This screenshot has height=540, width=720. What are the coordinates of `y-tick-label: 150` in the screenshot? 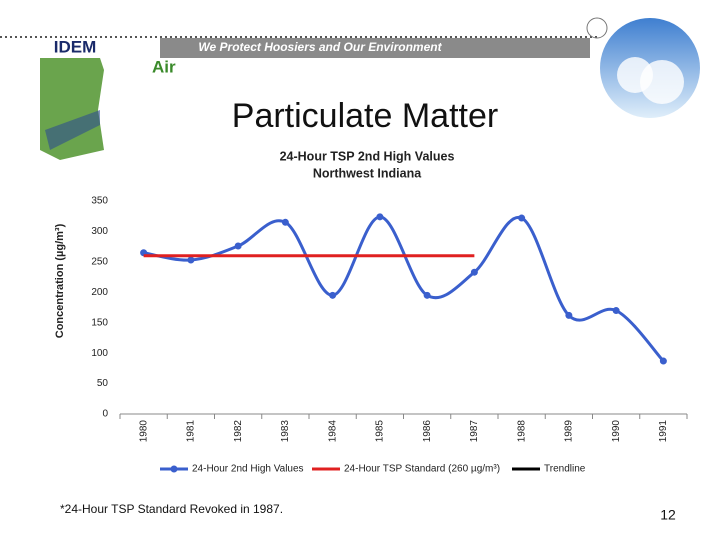 It's located at (99, 322).